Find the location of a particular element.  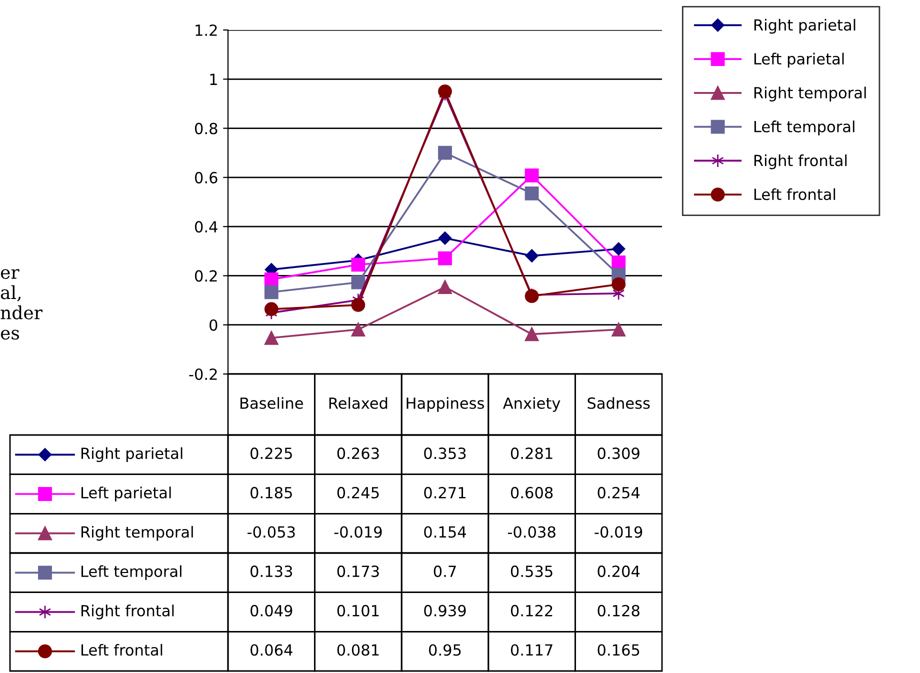

data-label: 0.271 is located at coordinates (445, 492).